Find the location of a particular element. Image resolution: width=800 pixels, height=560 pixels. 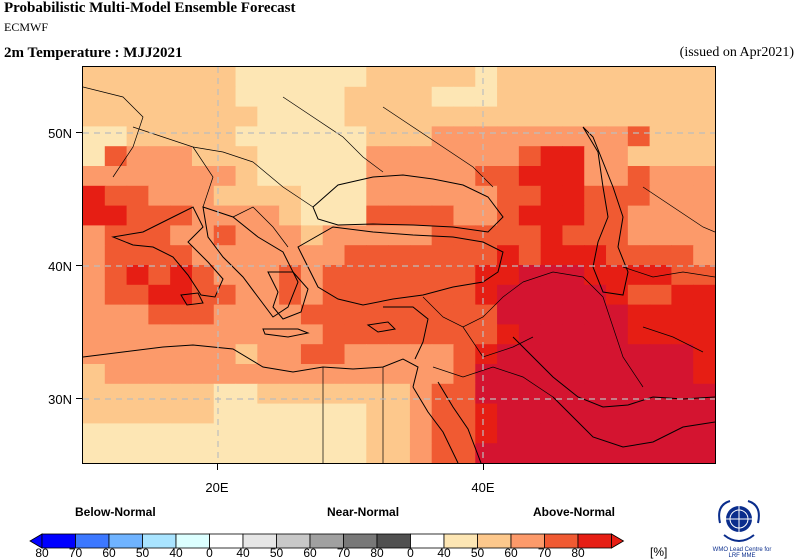

coastline-red-sea-east is located at coordinates (459, 422).